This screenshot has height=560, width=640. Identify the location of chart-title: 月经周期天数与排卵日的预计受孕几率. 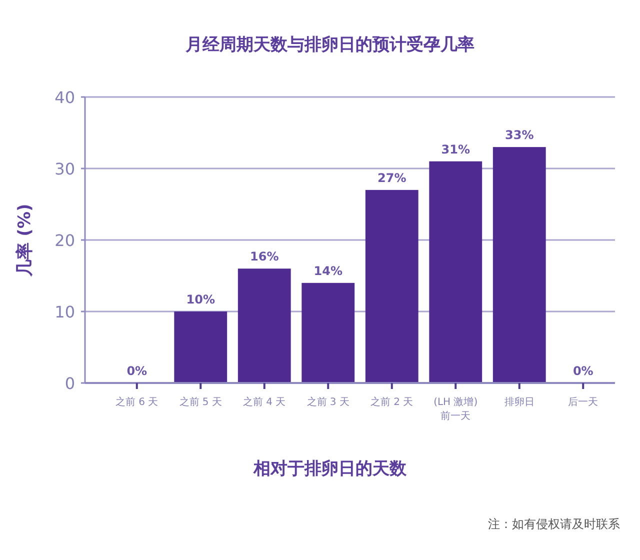
(329, 45).